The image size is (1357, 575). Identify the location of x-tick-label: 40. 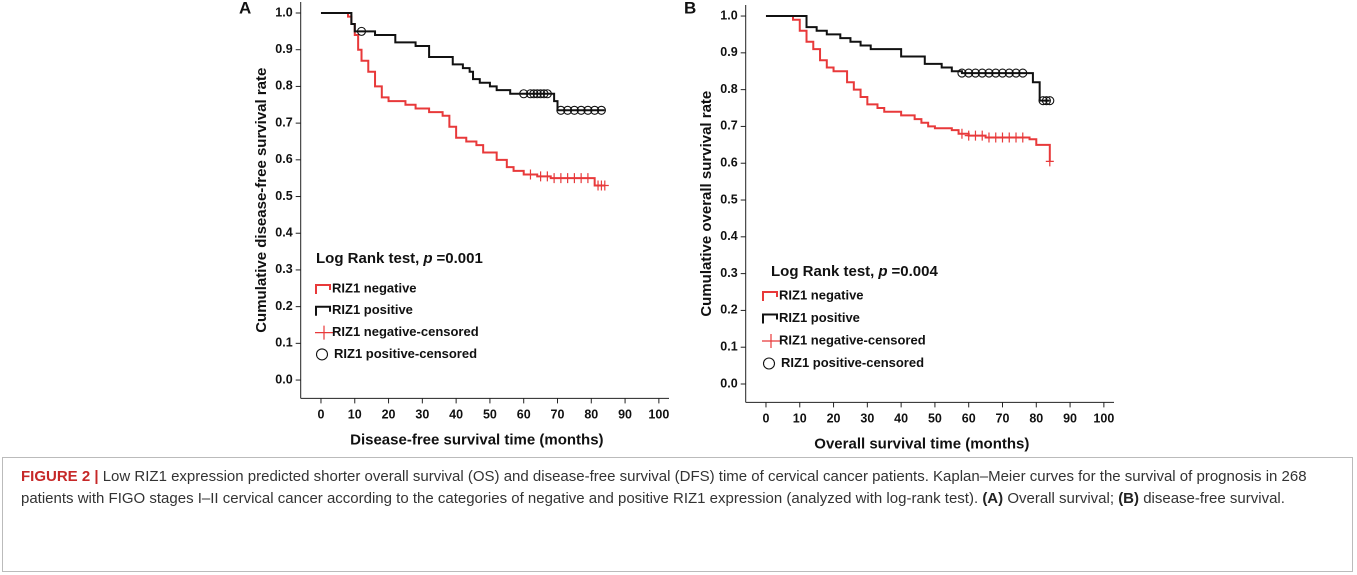
(456, 415).